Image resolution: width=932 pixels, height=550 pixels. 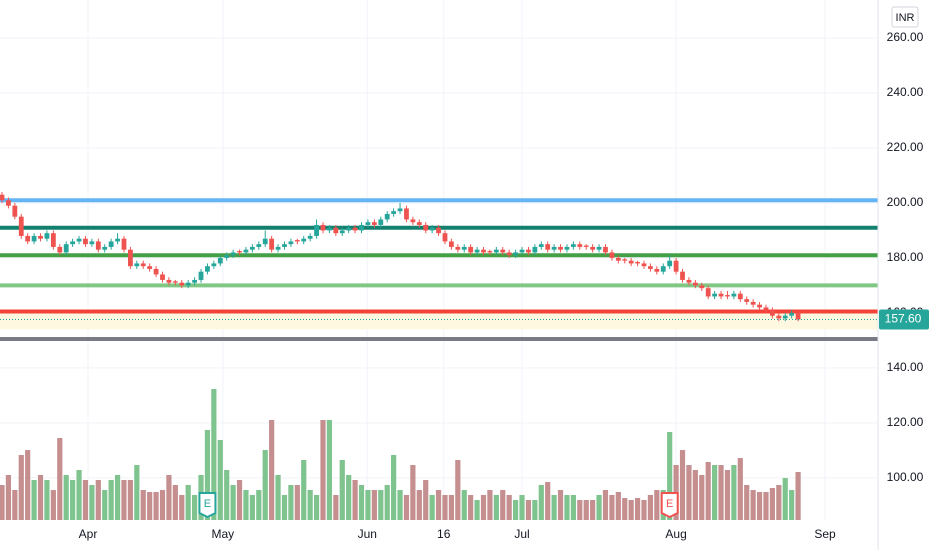 What do you see at coordinates (521, 534) in the screenshot?
I see `x-tick-label: Jul` at bounding box center [521, 534].